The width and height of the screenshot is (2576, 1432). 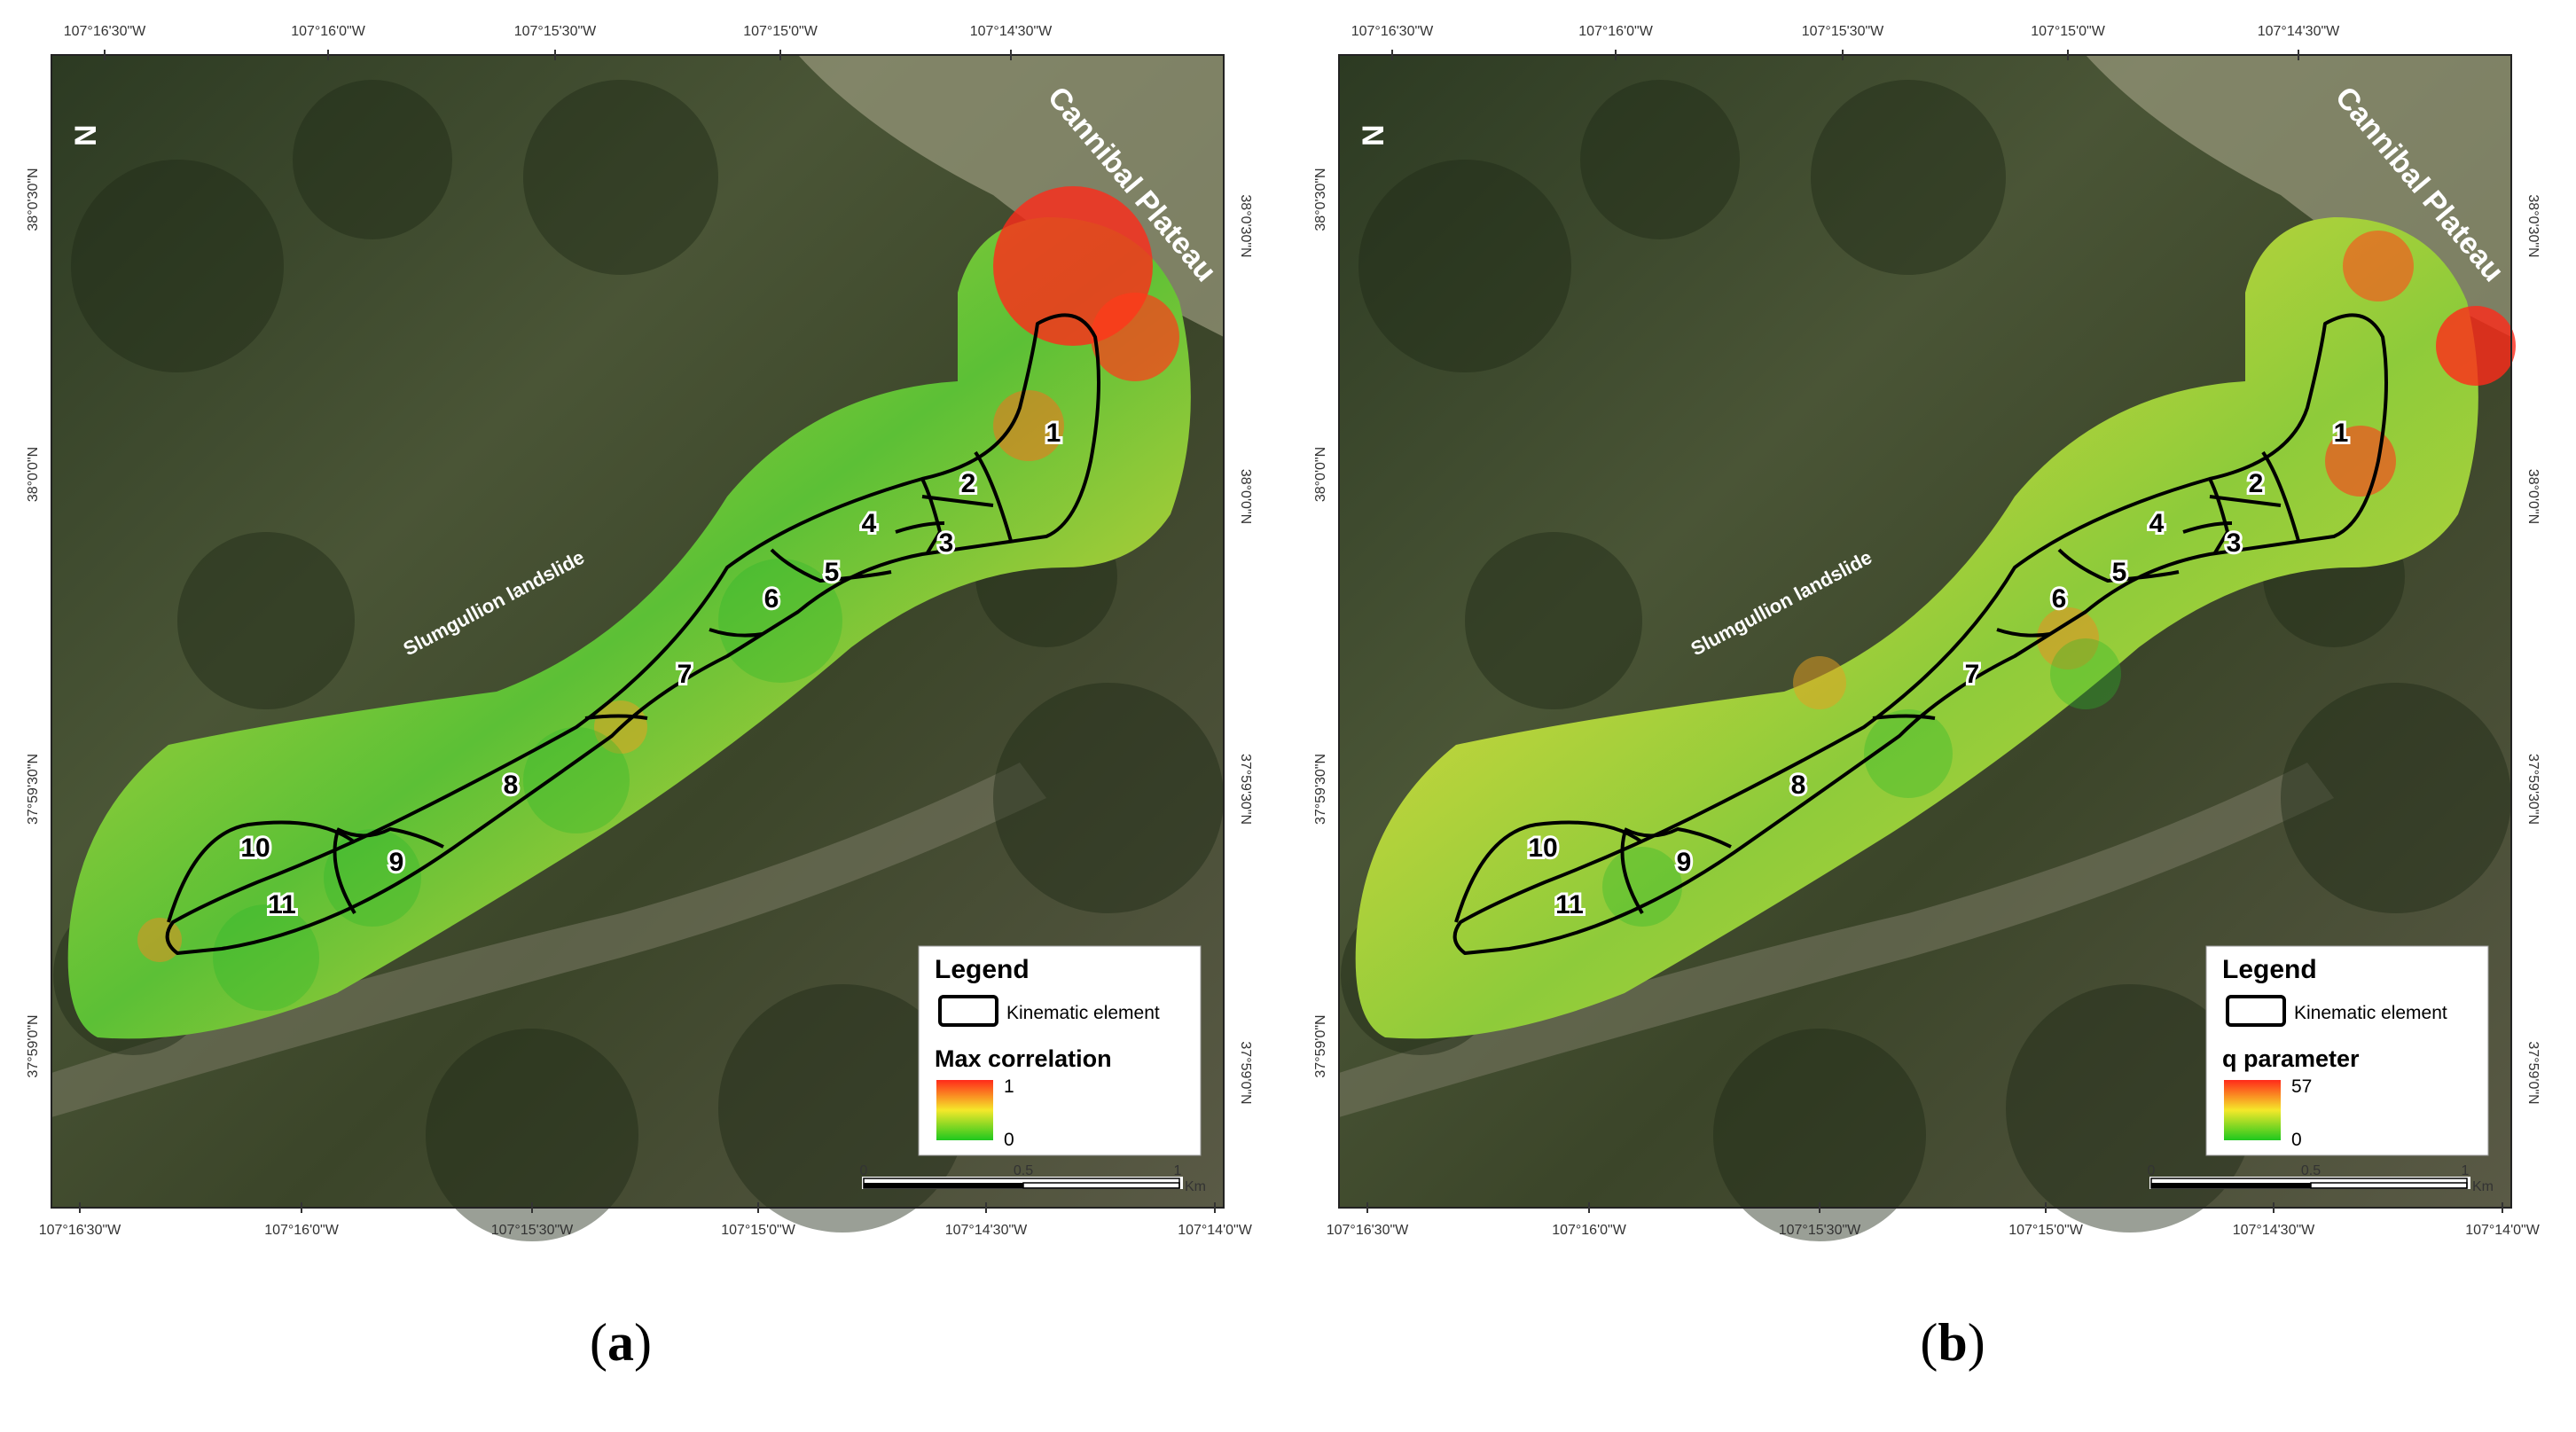 I want to click on right-tick-label: 38°0'30"N, so click(x=2533, y=226).